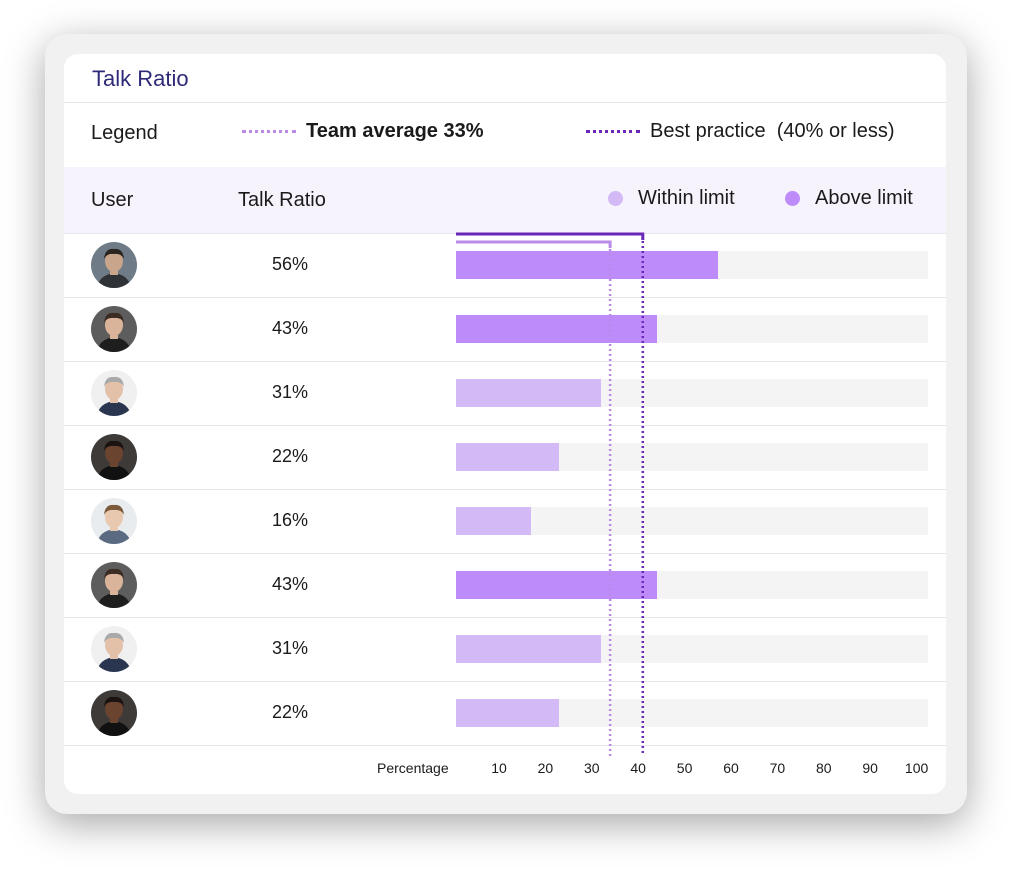 The height and width of the screenshot is (883, 1024). I want to click on reference-lines-overlay, so click(550, 494).